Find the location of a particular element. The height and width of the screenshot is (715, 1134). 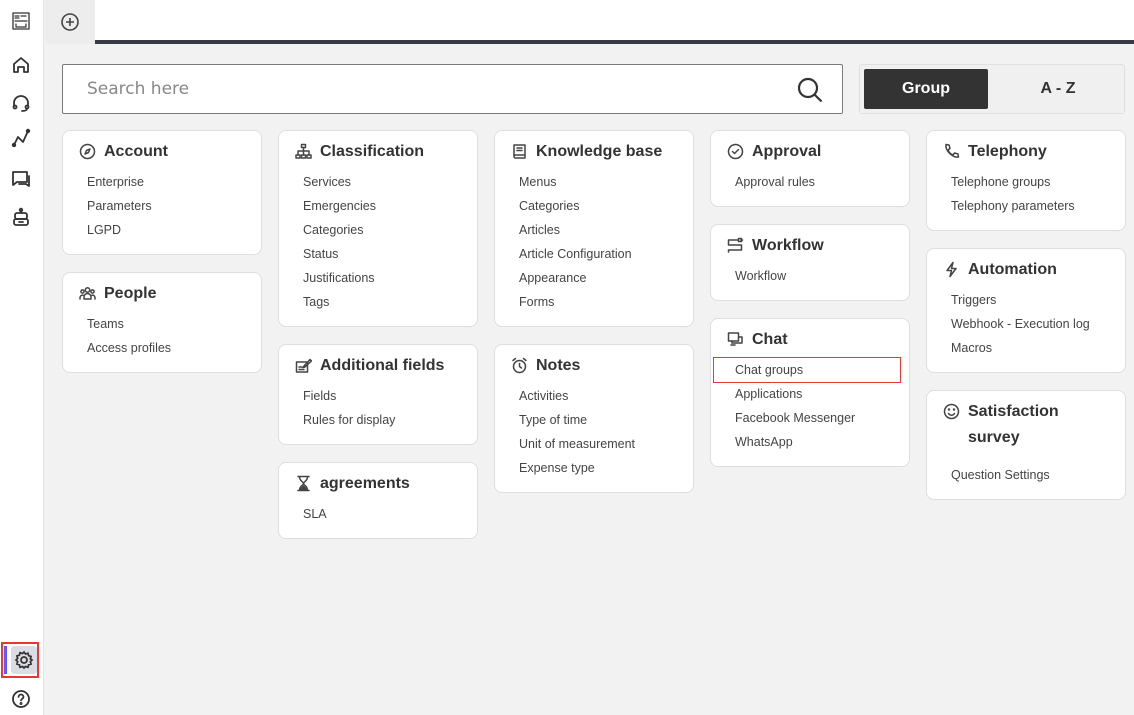

card-title: Satisfaction survey is located at coordinates (1026, 426).